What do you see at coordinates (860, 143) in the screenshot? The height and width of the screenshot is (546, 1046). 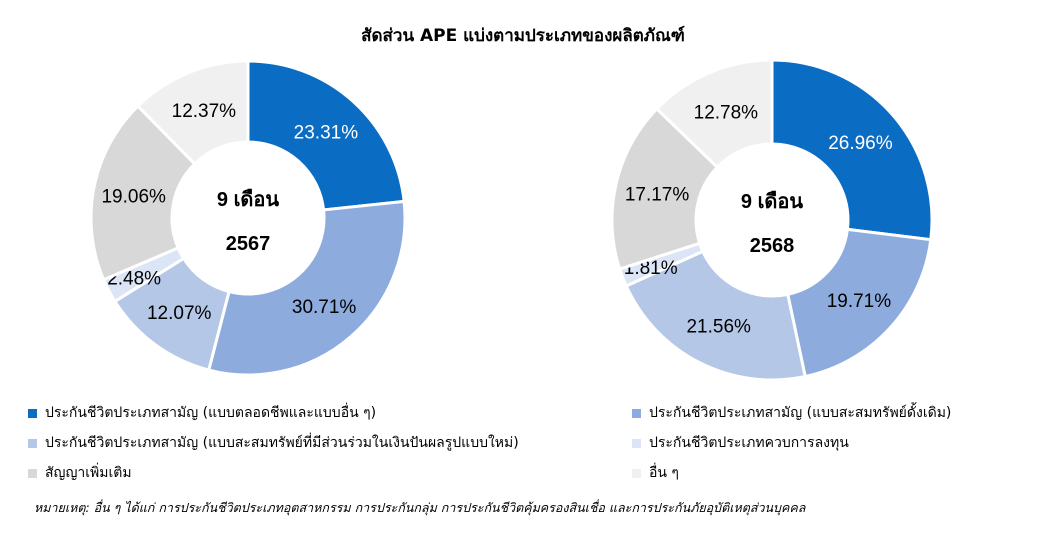 I see `slice-data-label: 26.96%` at bounding box center [860, 143].